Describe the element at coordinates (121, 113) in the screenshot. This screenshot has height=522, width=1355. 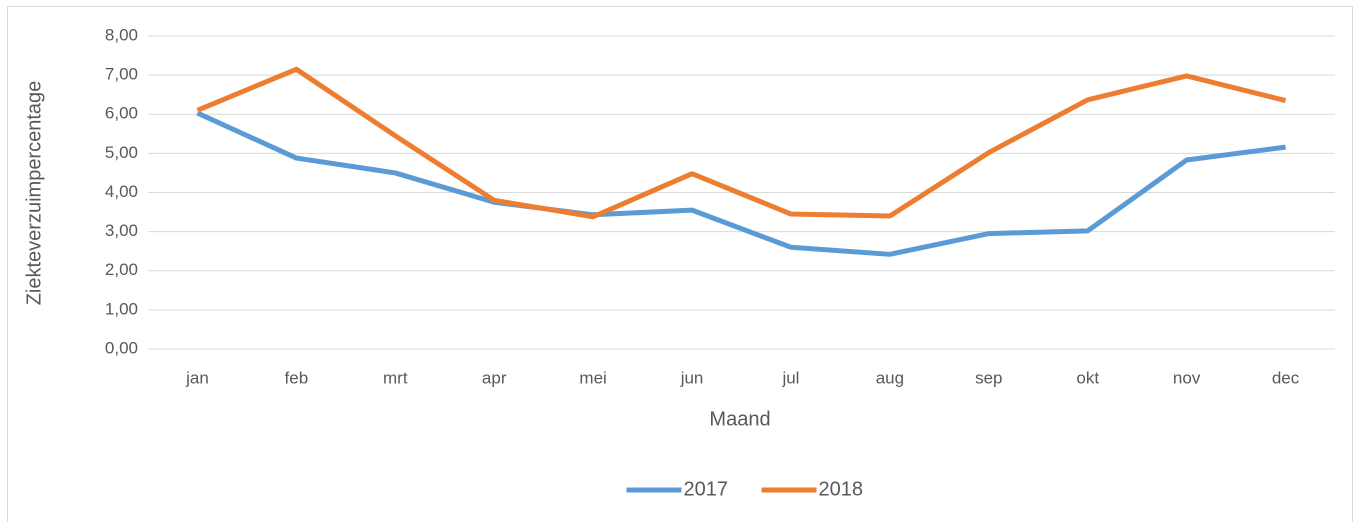
I see `y-tick-label: 6,00` at that location.